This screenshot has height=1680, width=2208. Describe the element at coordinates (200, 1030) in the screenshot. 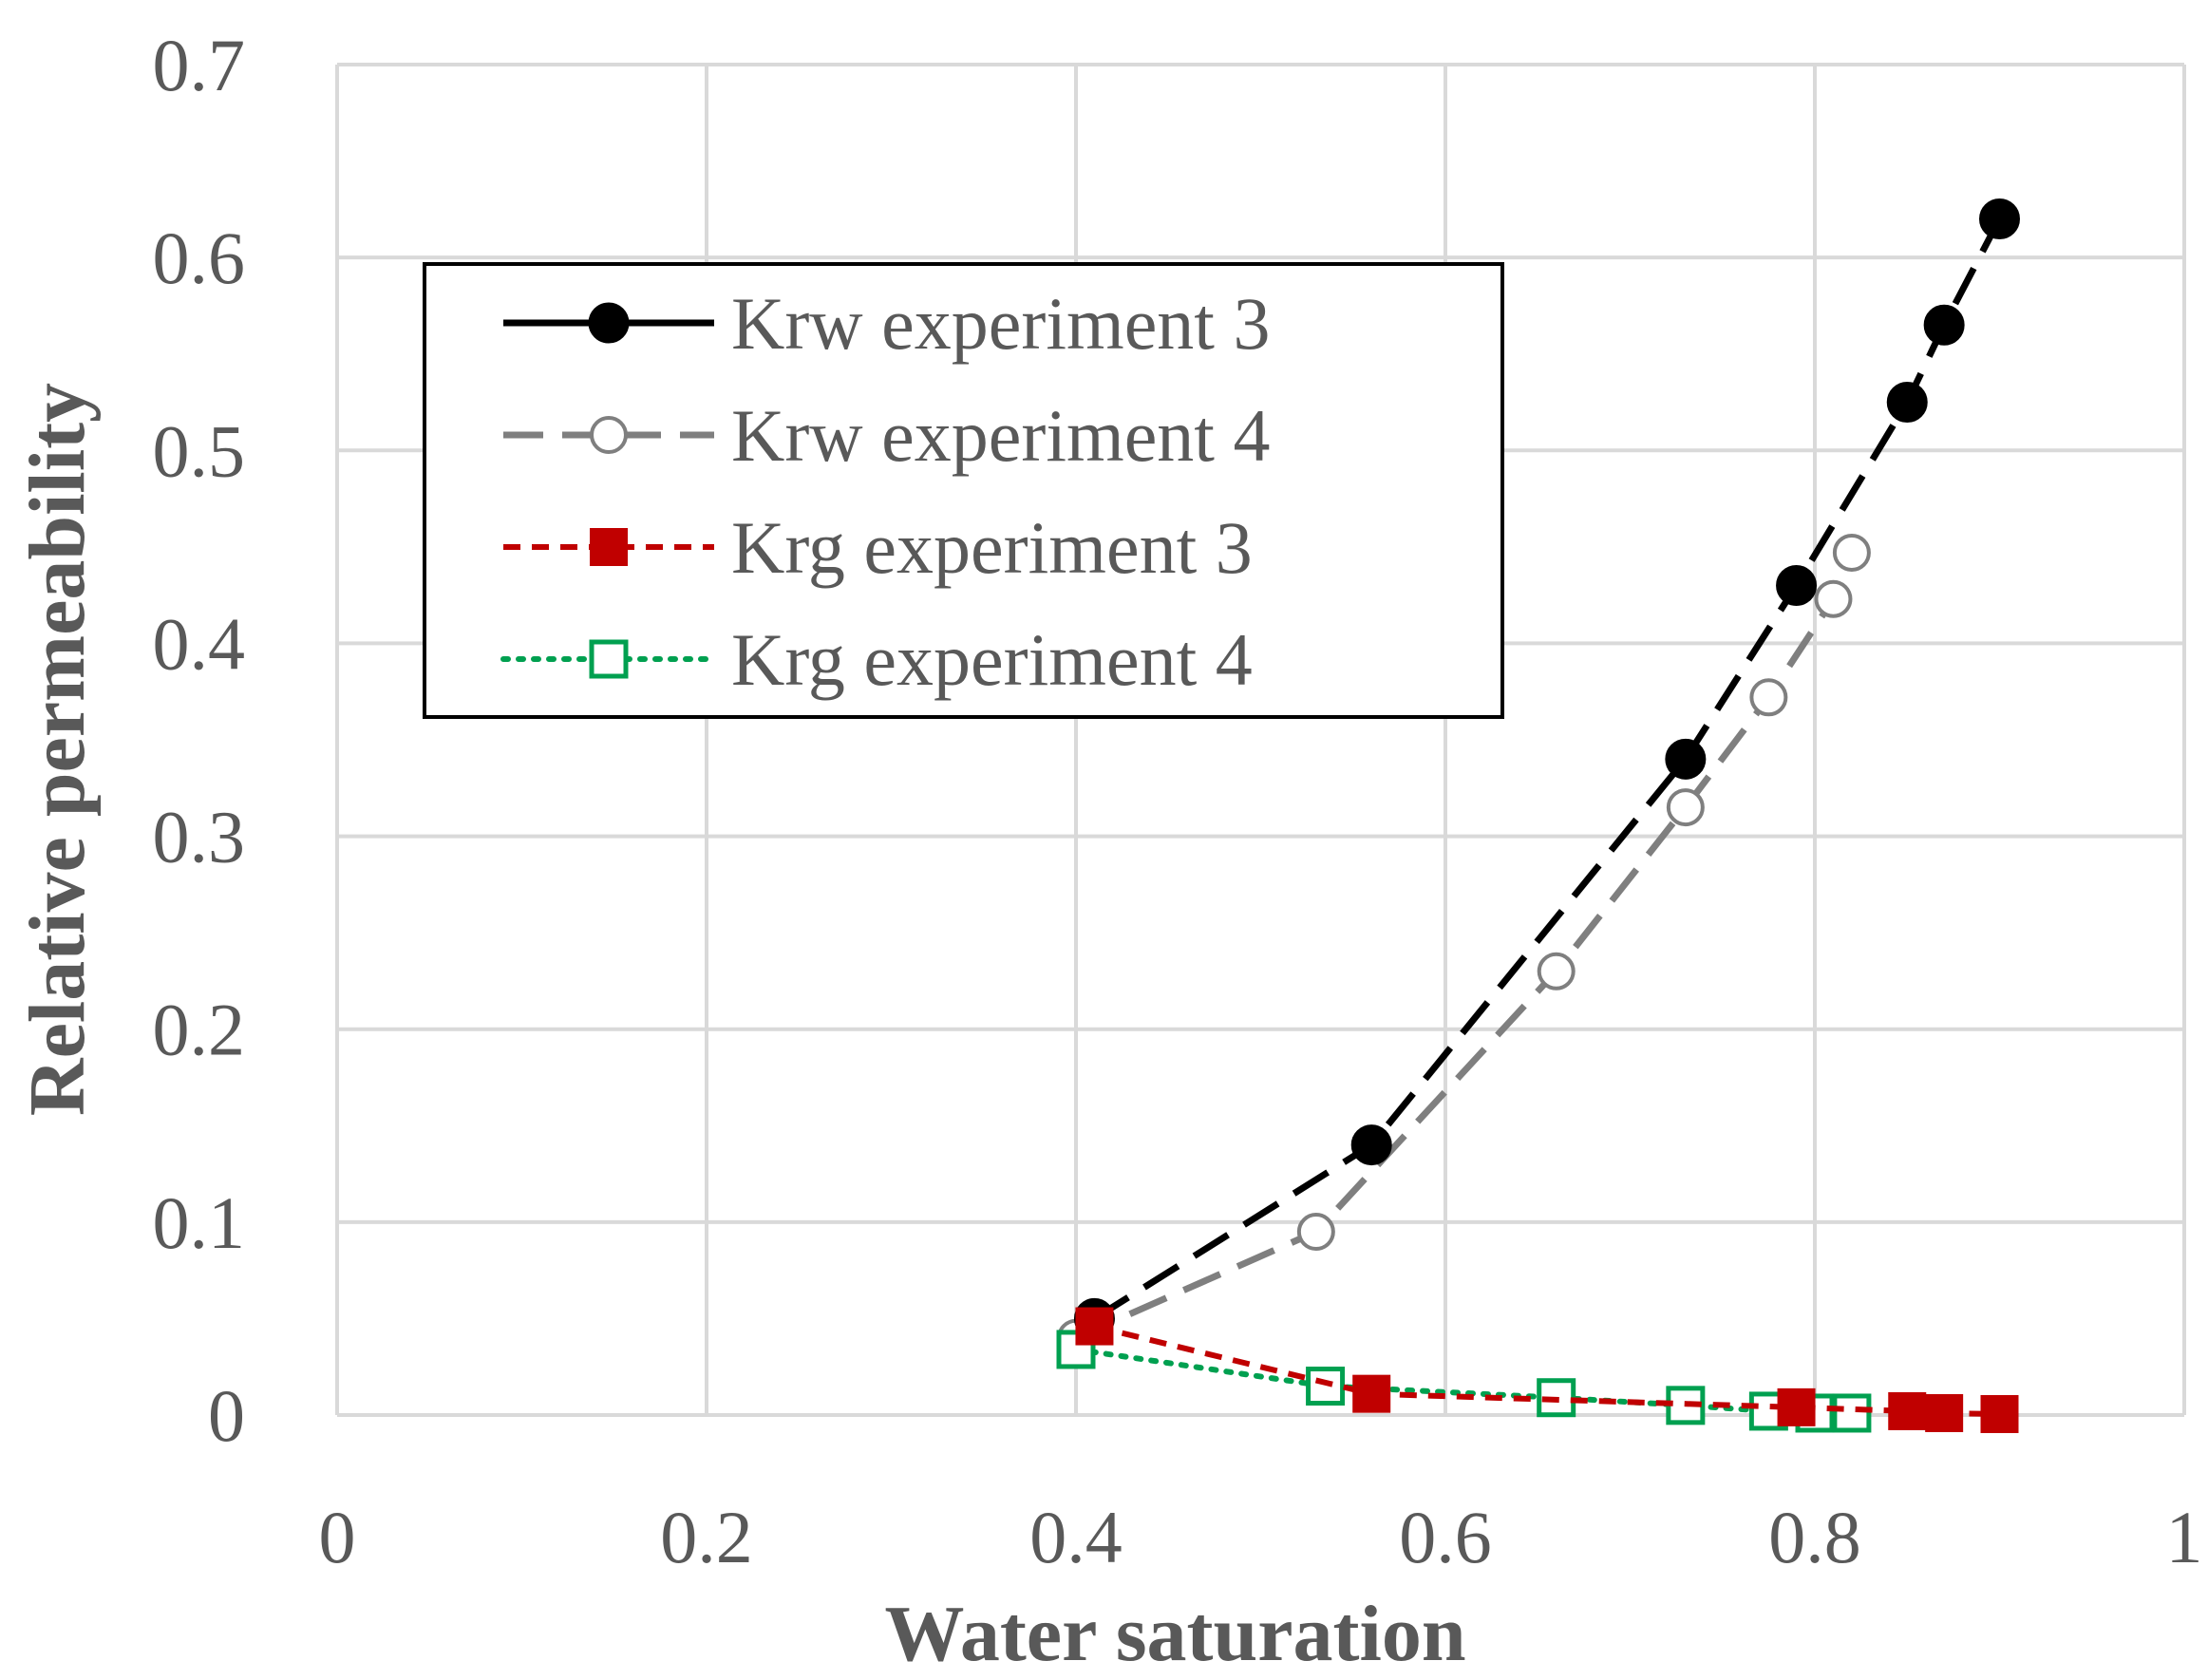

I see `y-tick-label: 0.2` at that location.